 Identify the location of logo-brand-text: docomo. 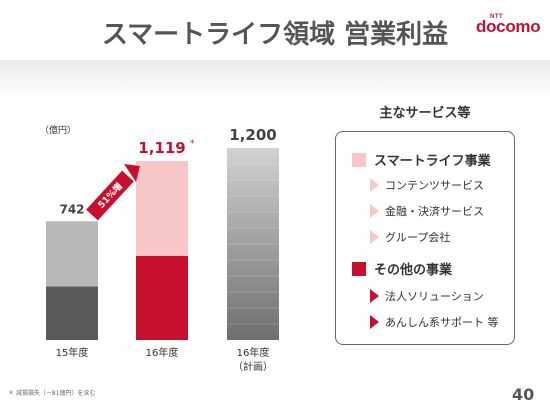
(508, 26).